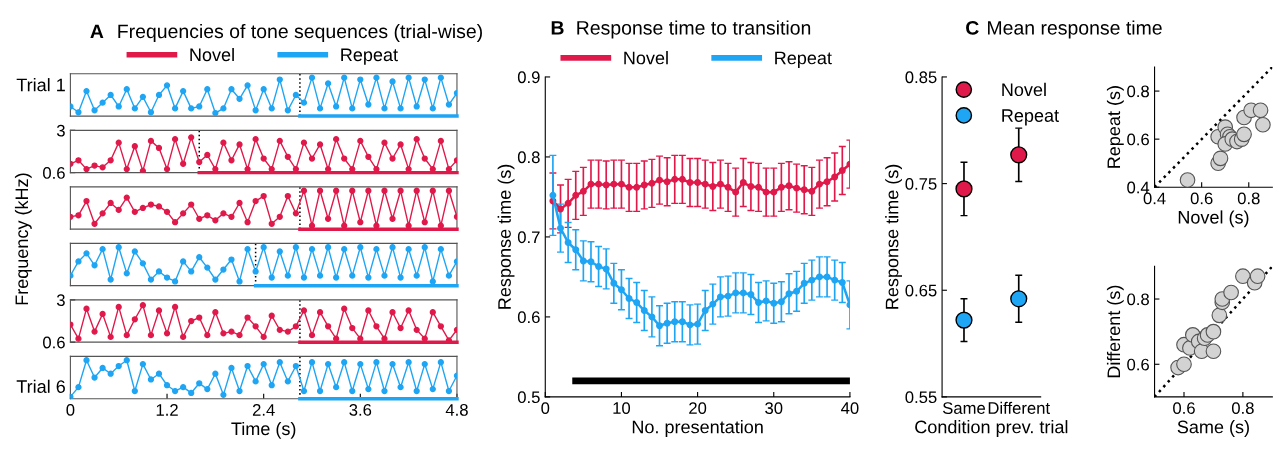 This screenshot has width=1280, height=450. I want to click on x-axis-title: No. presentation, so click(697, 428).